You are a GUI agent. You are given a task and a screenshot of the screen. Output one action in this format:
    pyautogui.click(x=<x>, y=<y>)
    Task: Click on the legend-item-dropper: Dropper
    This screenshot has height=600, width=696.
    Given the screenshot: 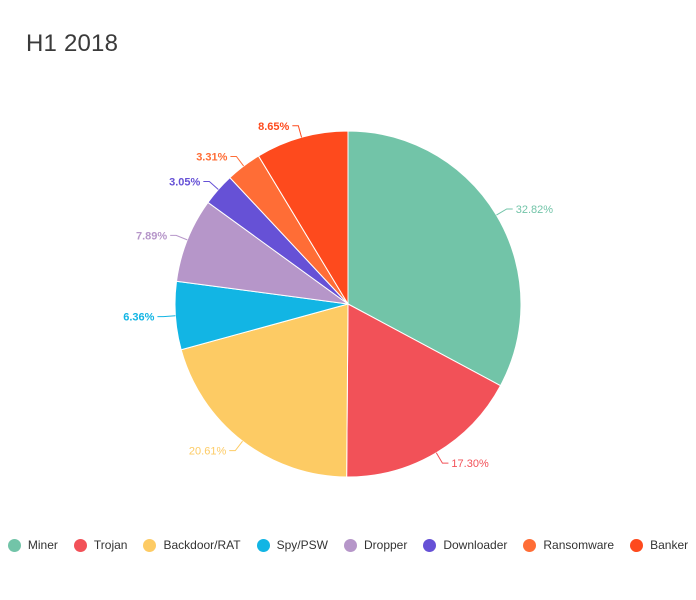 What is the action you would take?
    pyautogui.click(x=375, y=545)
    